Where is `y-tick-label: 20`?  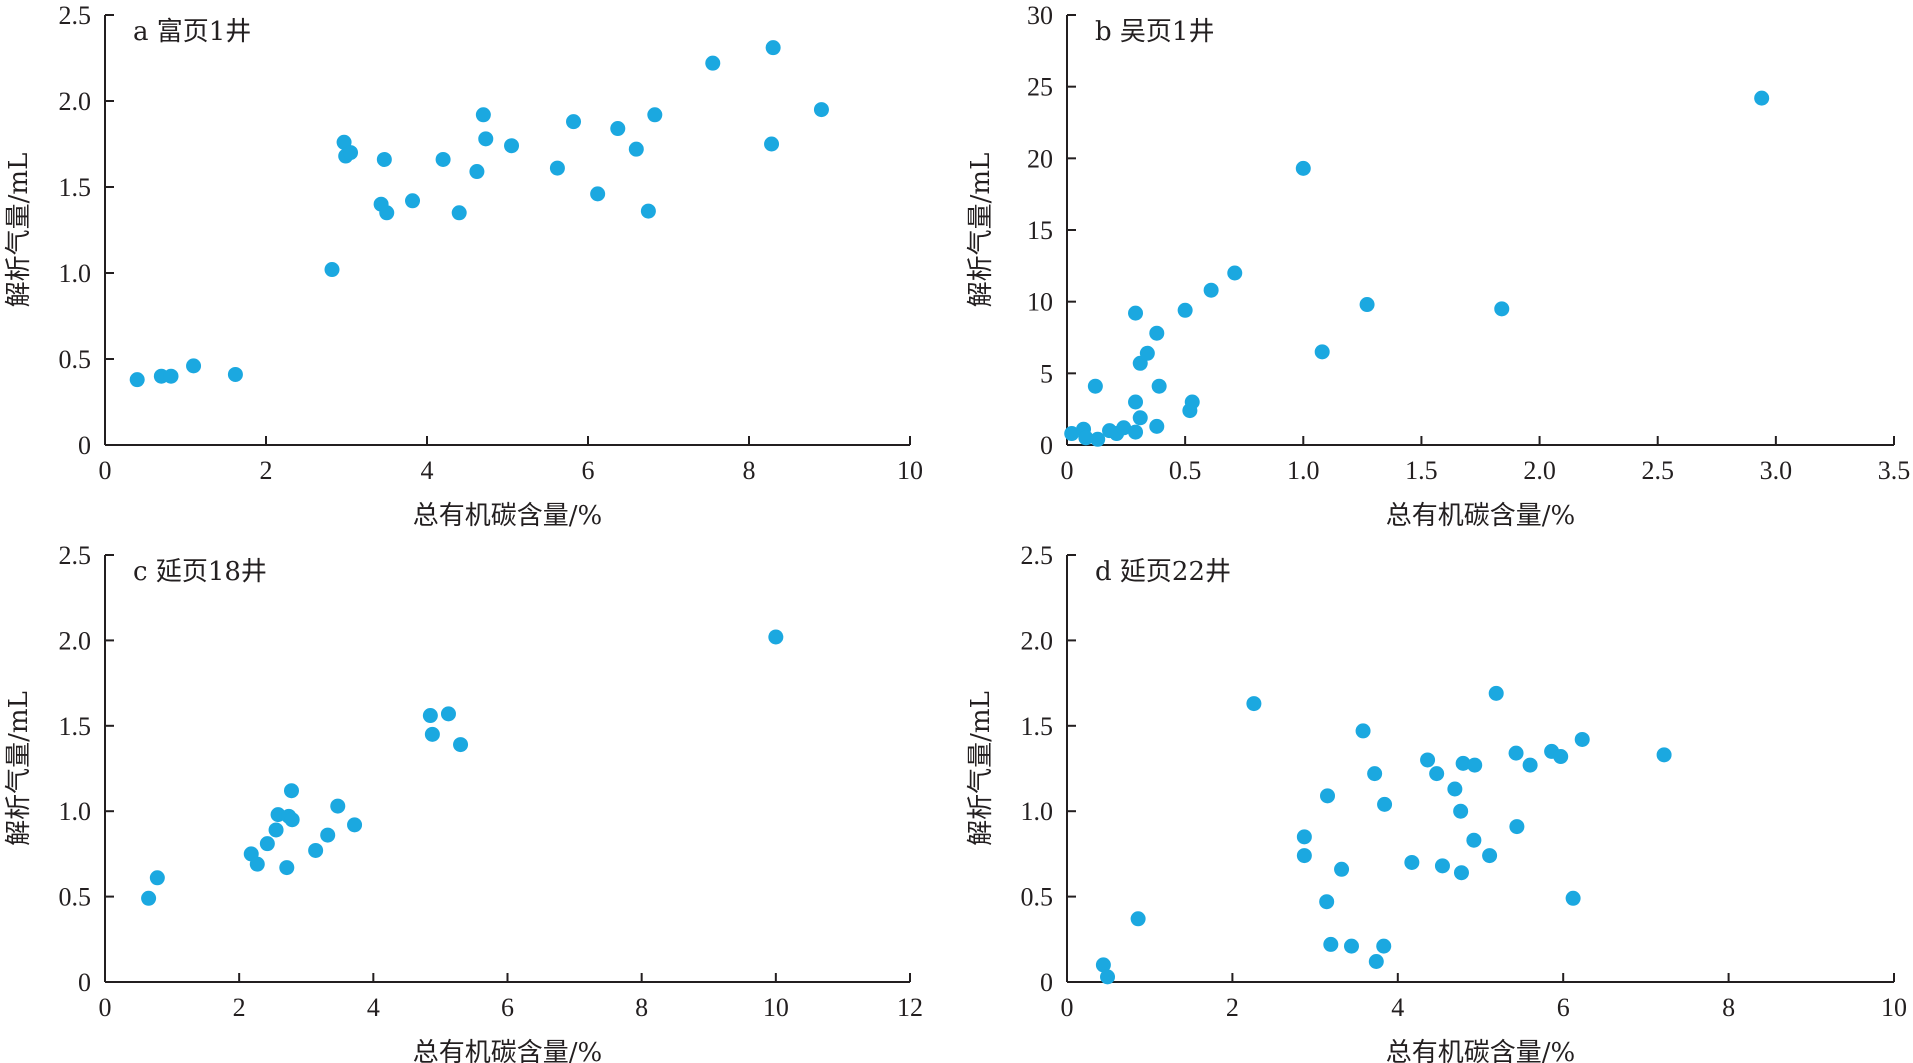 y-tick-label: 20 is located at coordinates (1040, 158).